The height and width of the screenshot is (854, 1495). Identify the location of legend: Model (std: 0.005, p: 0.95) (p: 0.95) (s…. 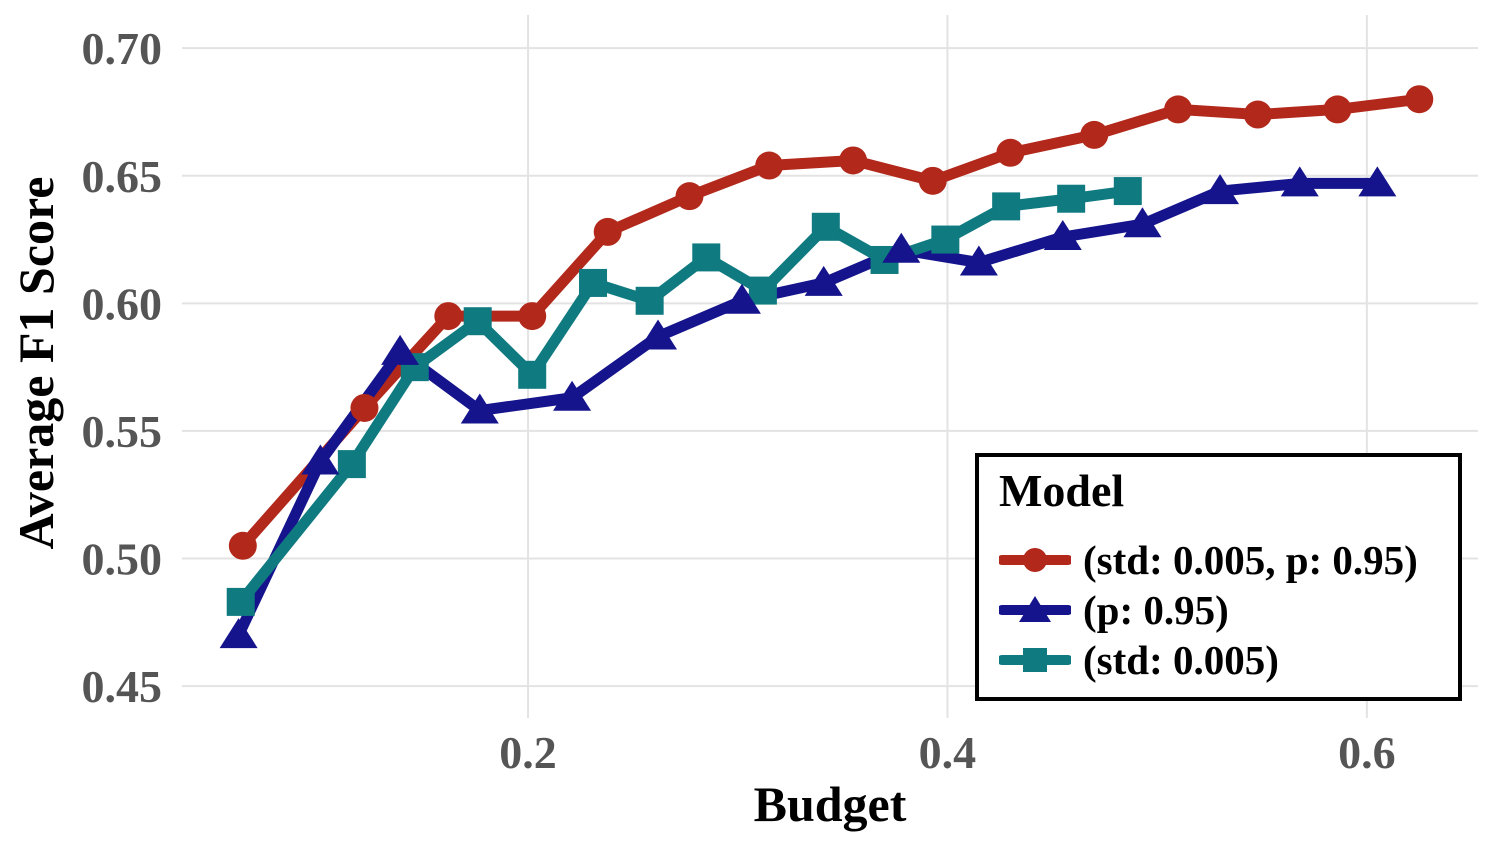
(1218, 577).